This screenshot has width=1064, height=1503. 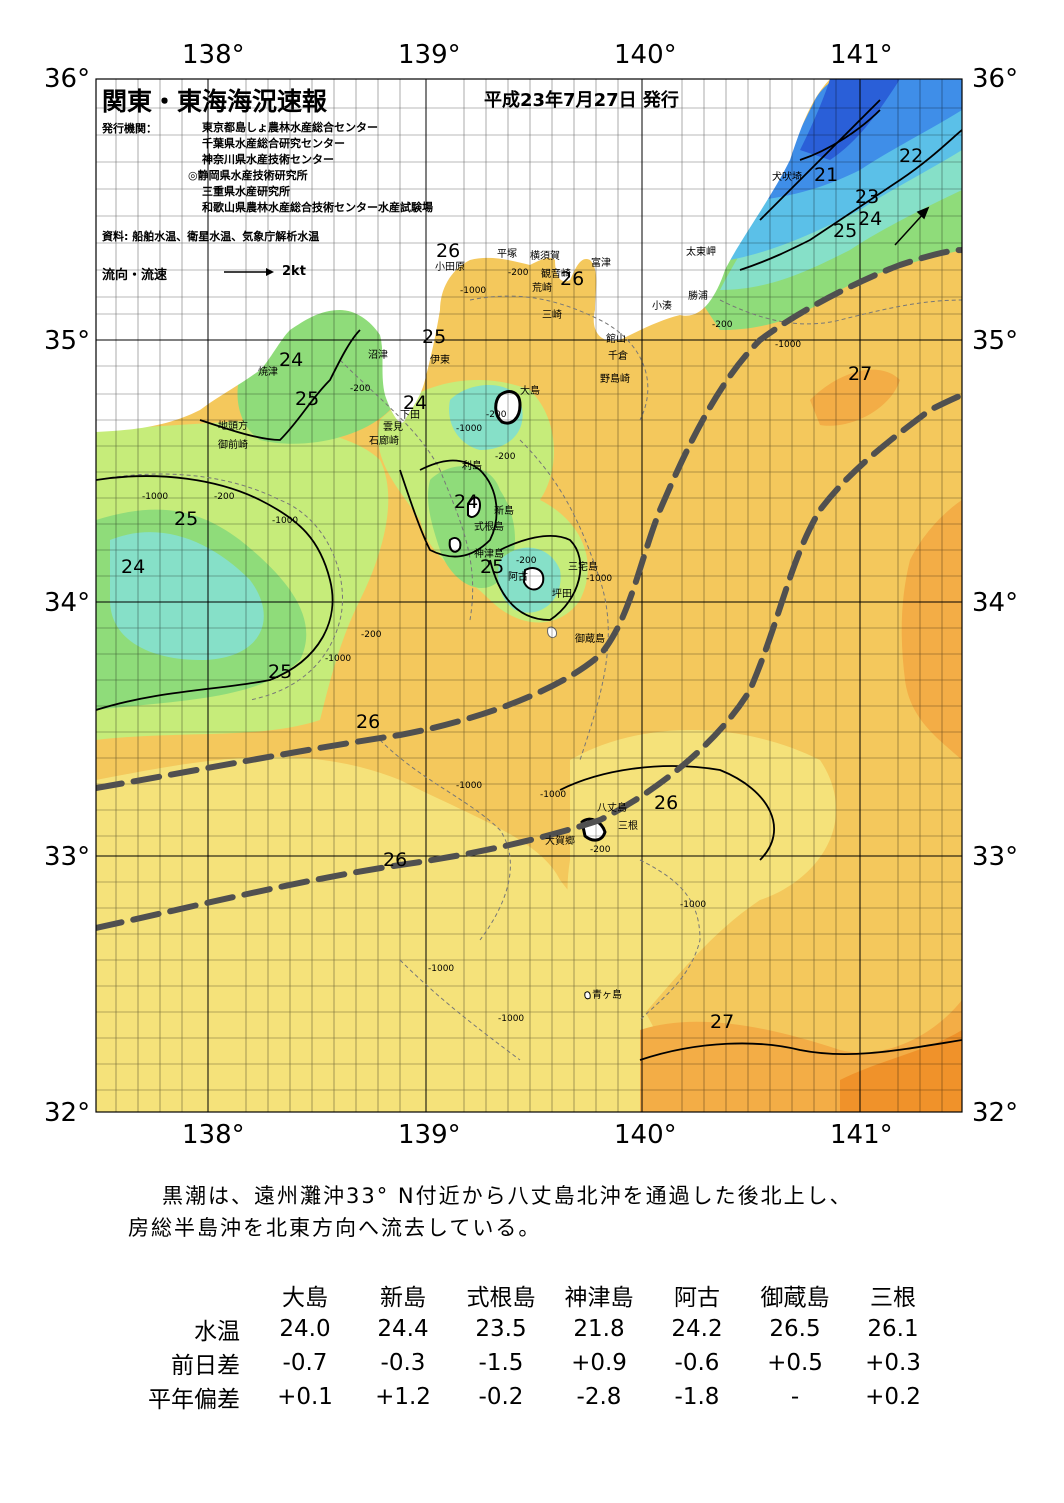 I want to click on table-cell: -, so click(x=795, y=1397).